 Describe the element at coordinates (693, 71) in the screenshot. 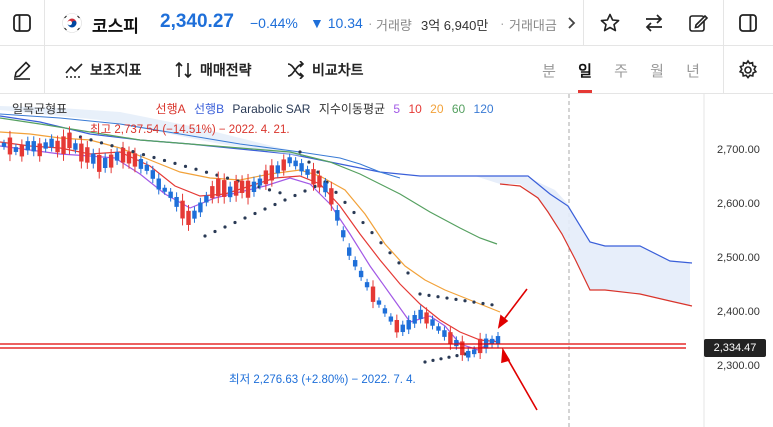

I see `period-year: 년` at that location.